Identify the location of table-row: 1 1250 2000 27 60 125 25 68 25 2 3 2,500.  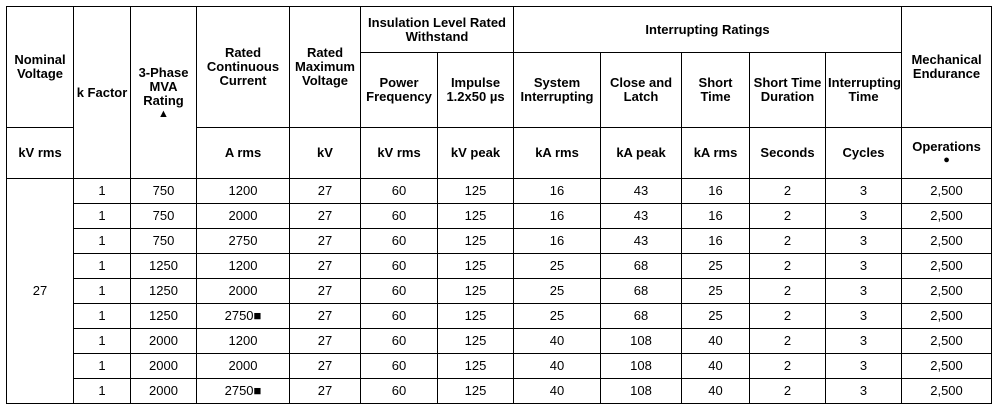
(500, 291).